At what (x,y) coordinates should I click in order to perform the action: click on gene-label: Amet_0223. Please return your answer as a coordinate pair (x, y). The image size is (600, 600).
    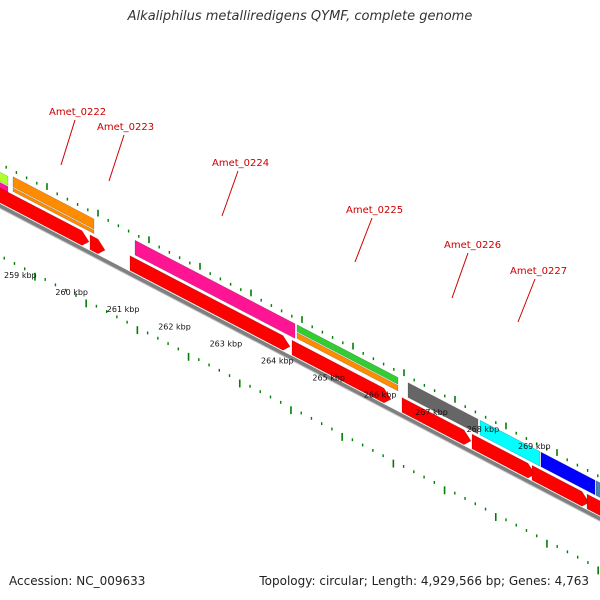
    Looking at the image, I should click on (125, 127).